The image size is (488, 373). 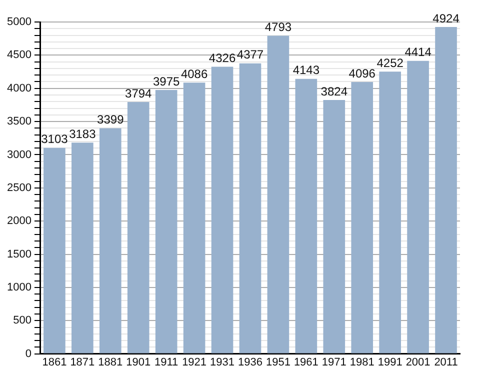 What do you see at coordinates (138, 362) in the screenshot?
I see `x-tick-label: 1901` at bounding box center [138, 362].